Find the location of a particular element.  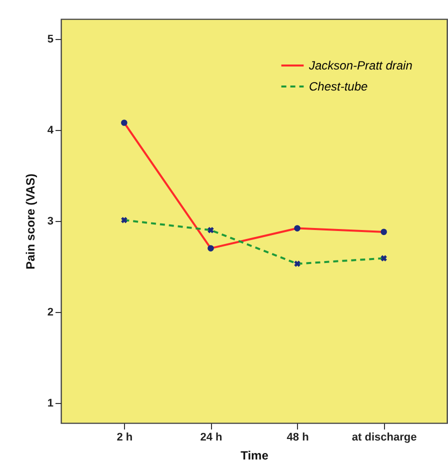

x-tick-label: 2 h is located at coordinates (124, 438).